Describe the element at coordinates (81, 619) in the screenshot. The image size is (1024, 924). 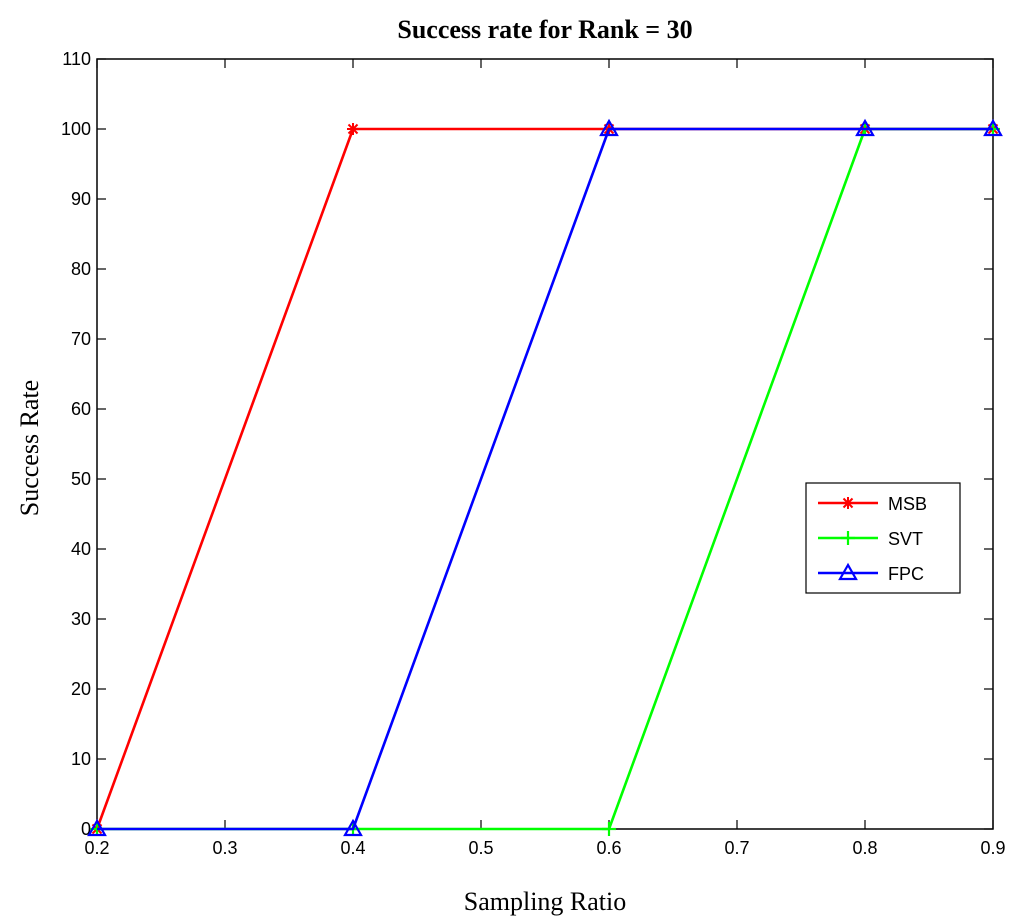
I see `y-tick-label: 30` at that location.